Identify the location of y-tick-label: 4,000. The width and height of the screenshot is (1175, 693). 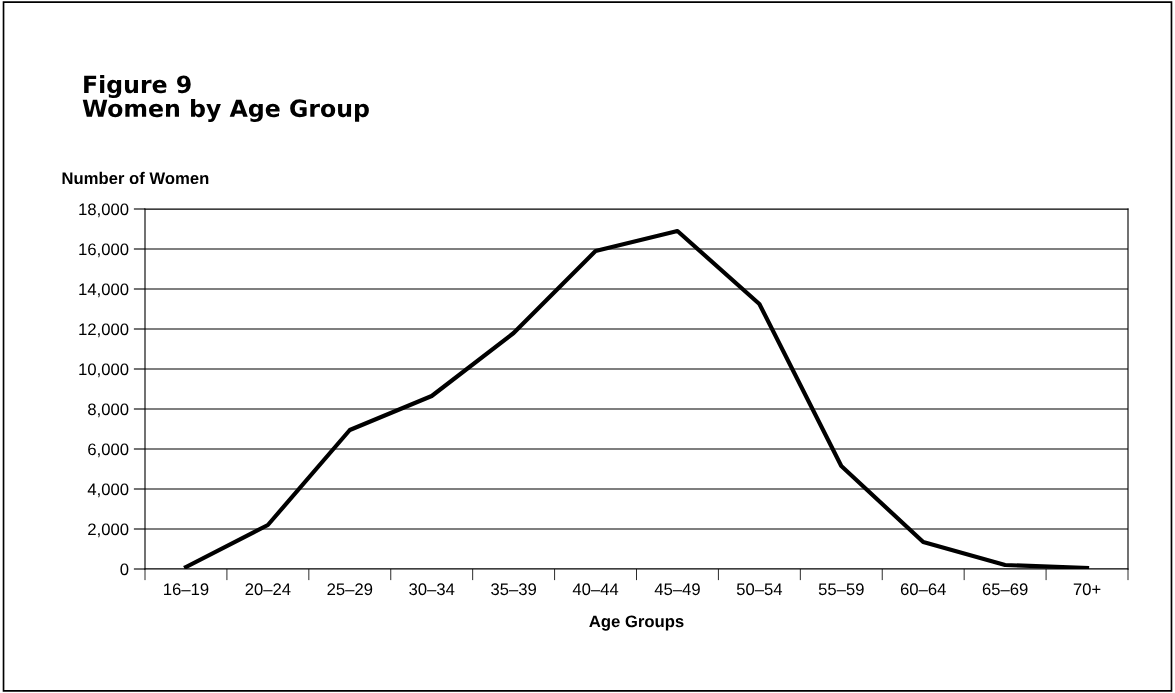
(108, 490).